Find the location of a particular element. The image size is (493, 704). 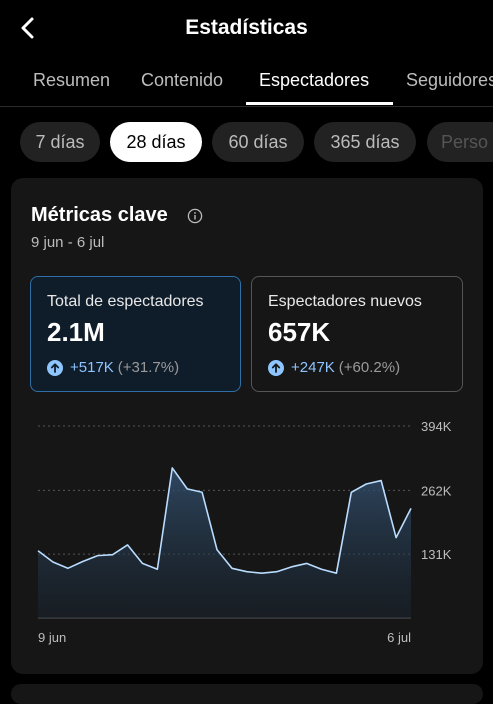

period-selector: 7 días 28 días 60 días 365 días Perso is located at coordinates (246, 141).